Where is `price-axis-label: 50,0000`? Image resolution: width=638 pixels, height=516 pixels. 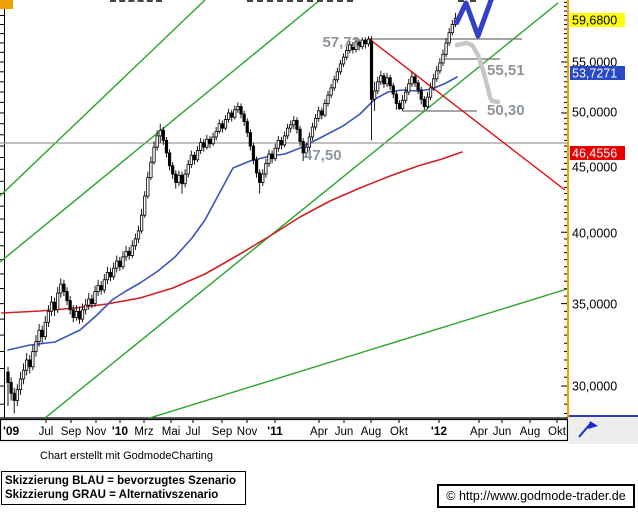
price-axis-label: 50,0000 is located at coordinates (594, 113).